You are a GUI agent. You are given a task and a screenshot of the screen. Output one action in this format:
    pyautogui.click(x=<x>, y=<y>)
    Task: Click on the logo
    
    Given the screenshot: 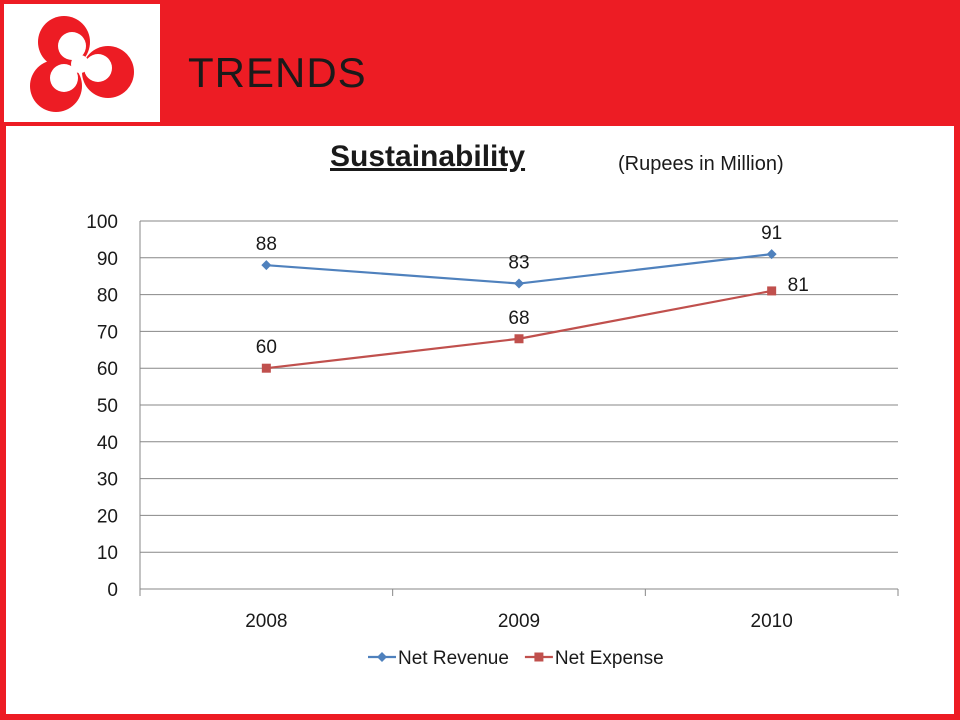 What is the action you would take?
    pyautogui.click(x=82, y=63)
    